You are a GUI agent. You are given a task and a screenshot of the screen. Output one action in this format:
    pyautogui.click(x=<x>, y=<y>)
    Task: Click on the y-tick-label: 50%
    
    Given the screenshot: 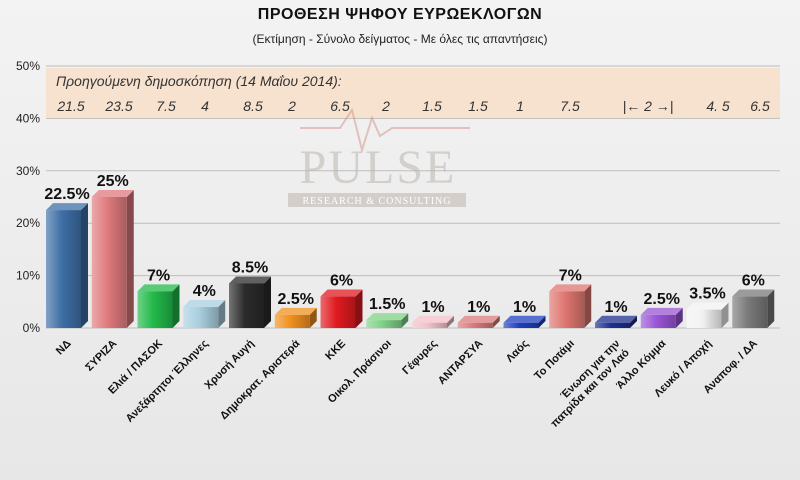 What is the action you would take?
    pyautogui.click(x=28, y=66)
    